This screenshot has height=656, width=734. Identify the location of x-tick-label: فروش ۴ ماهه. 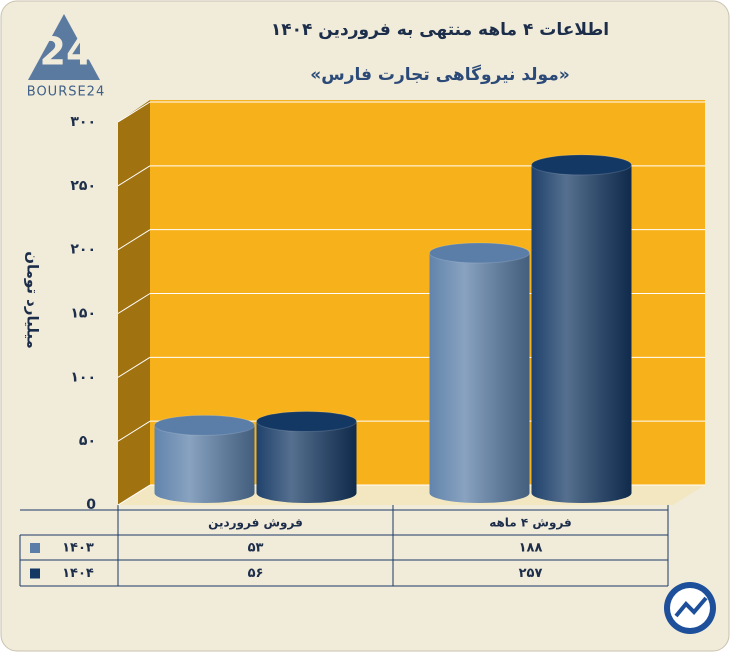
(530, 523).